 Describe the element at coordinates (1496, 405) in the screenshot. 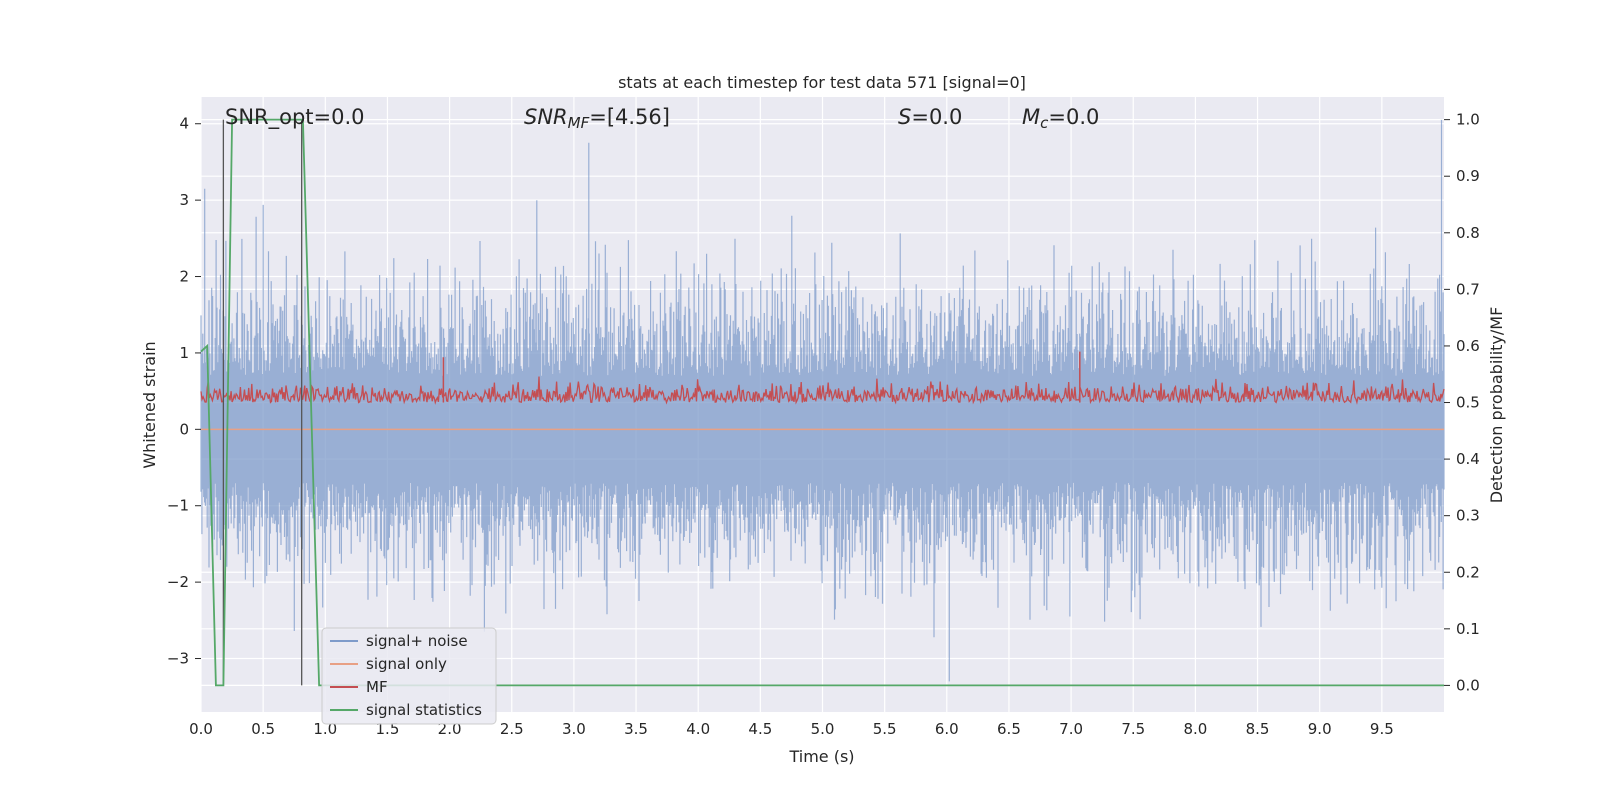

I see `y-right-axis-label: Detection probability/MF` at that location.